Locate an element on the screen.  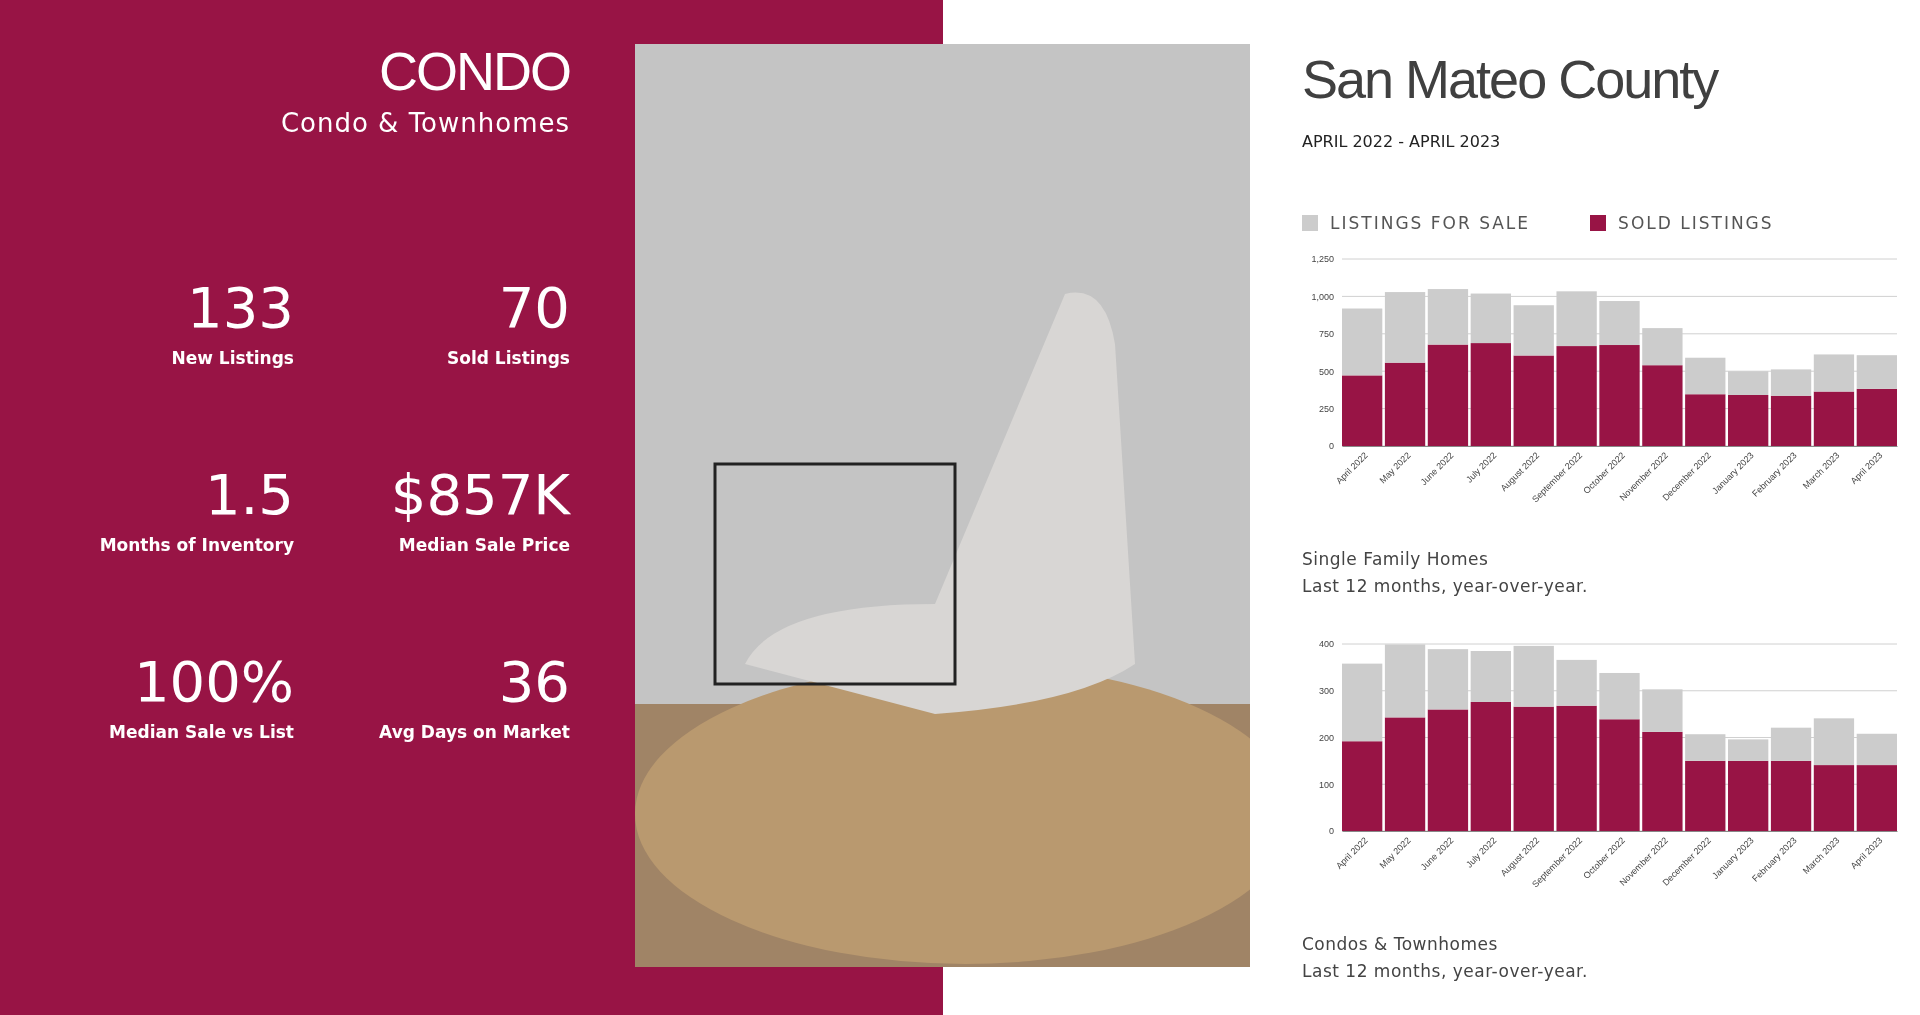
text: Median Sale Price is located at coordinates (483, 545).